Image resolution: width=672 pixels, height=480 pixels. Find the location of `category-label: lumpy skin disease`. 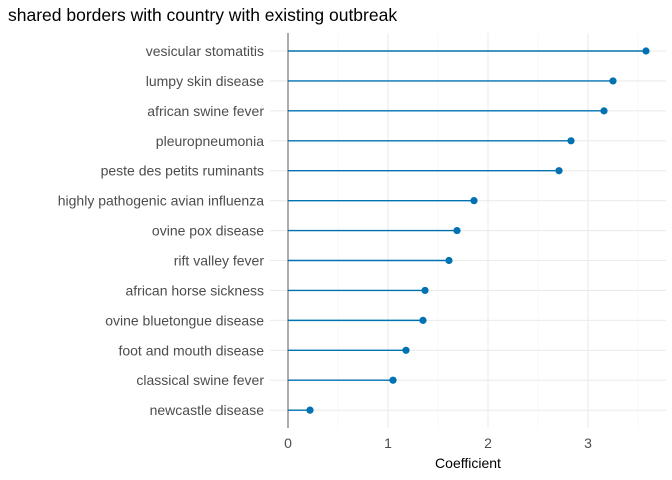

category-label: lumpy skin disease is located at coordinates (205, 81).